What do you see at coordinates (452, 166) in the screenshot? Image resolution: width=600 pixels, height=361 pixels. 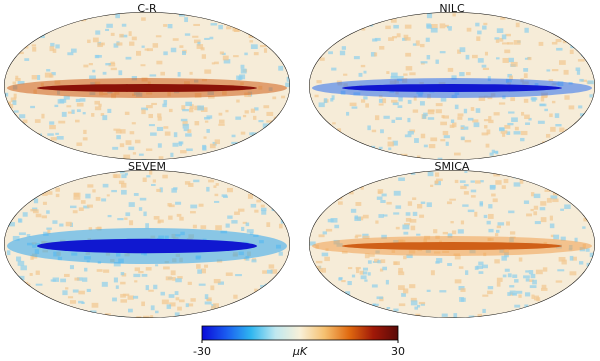 I see `panel-title: SMICA` at bounding box center [452, 166].